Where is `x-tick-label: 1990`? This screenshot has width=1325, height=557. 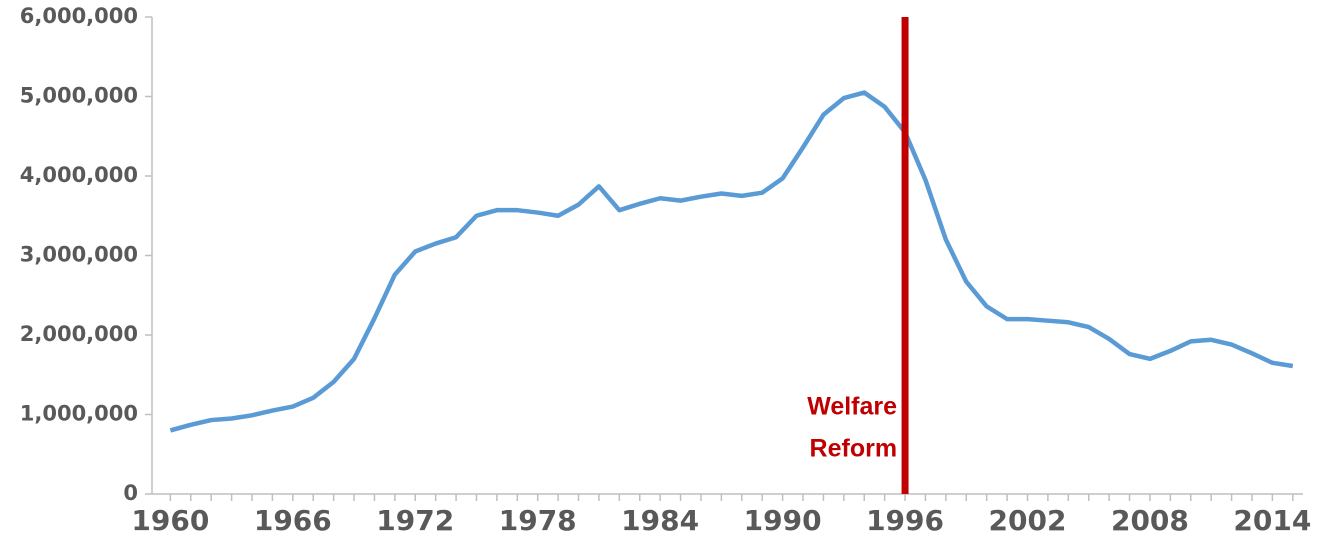 x-tick-label: 1990 is located at coordinates (783, 520).